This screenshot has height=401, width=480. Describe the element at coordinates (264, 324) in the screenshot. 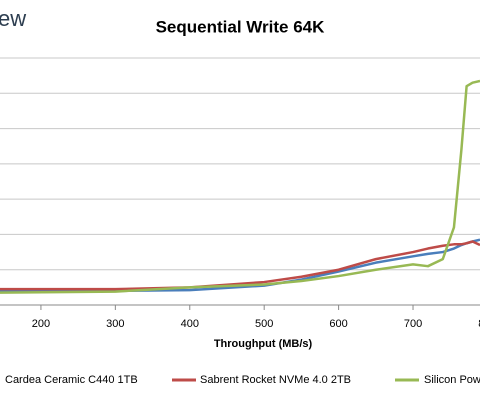

I see `x-tick-label: 500` at that location.